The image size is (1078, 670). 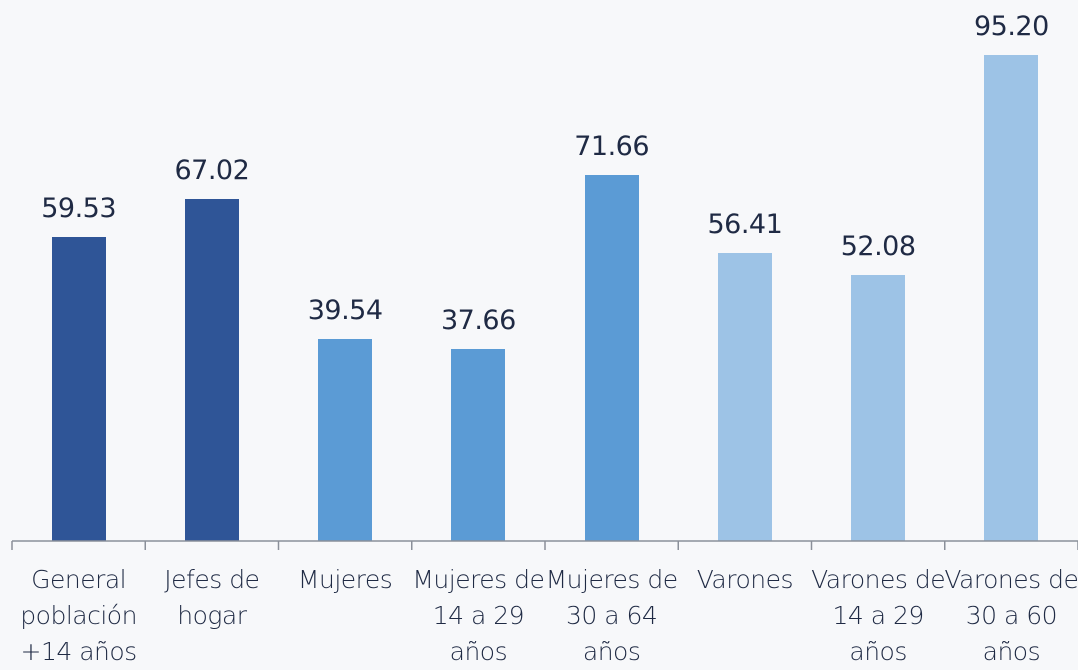 I want to click on x-tick-label: Mujeres de 14 a 29 años, so click(x=478, y=615).